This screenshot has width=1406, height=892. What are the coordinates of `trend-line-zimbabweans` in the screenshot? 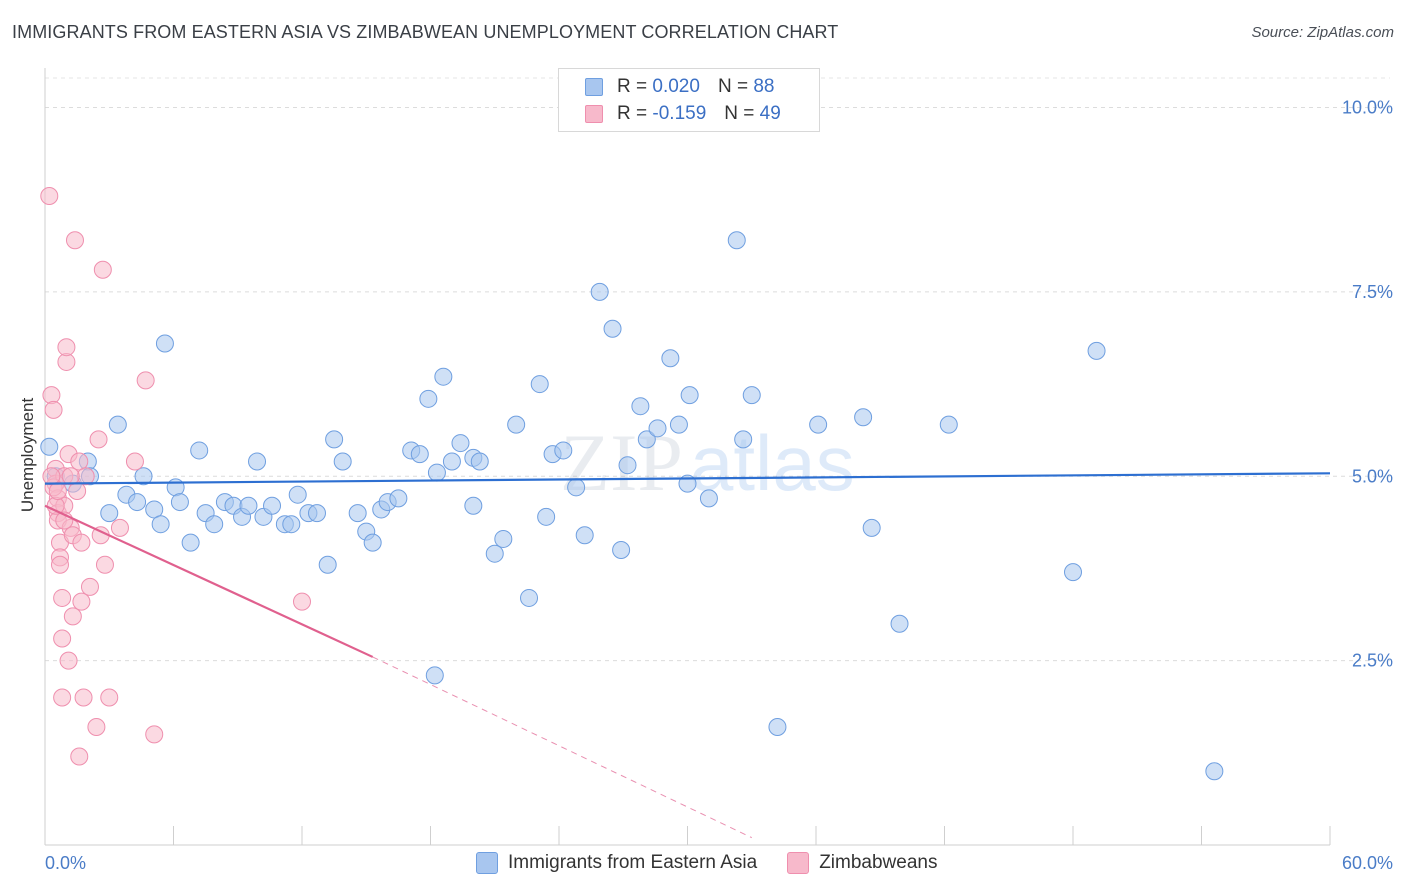 It's located at (209, 581).